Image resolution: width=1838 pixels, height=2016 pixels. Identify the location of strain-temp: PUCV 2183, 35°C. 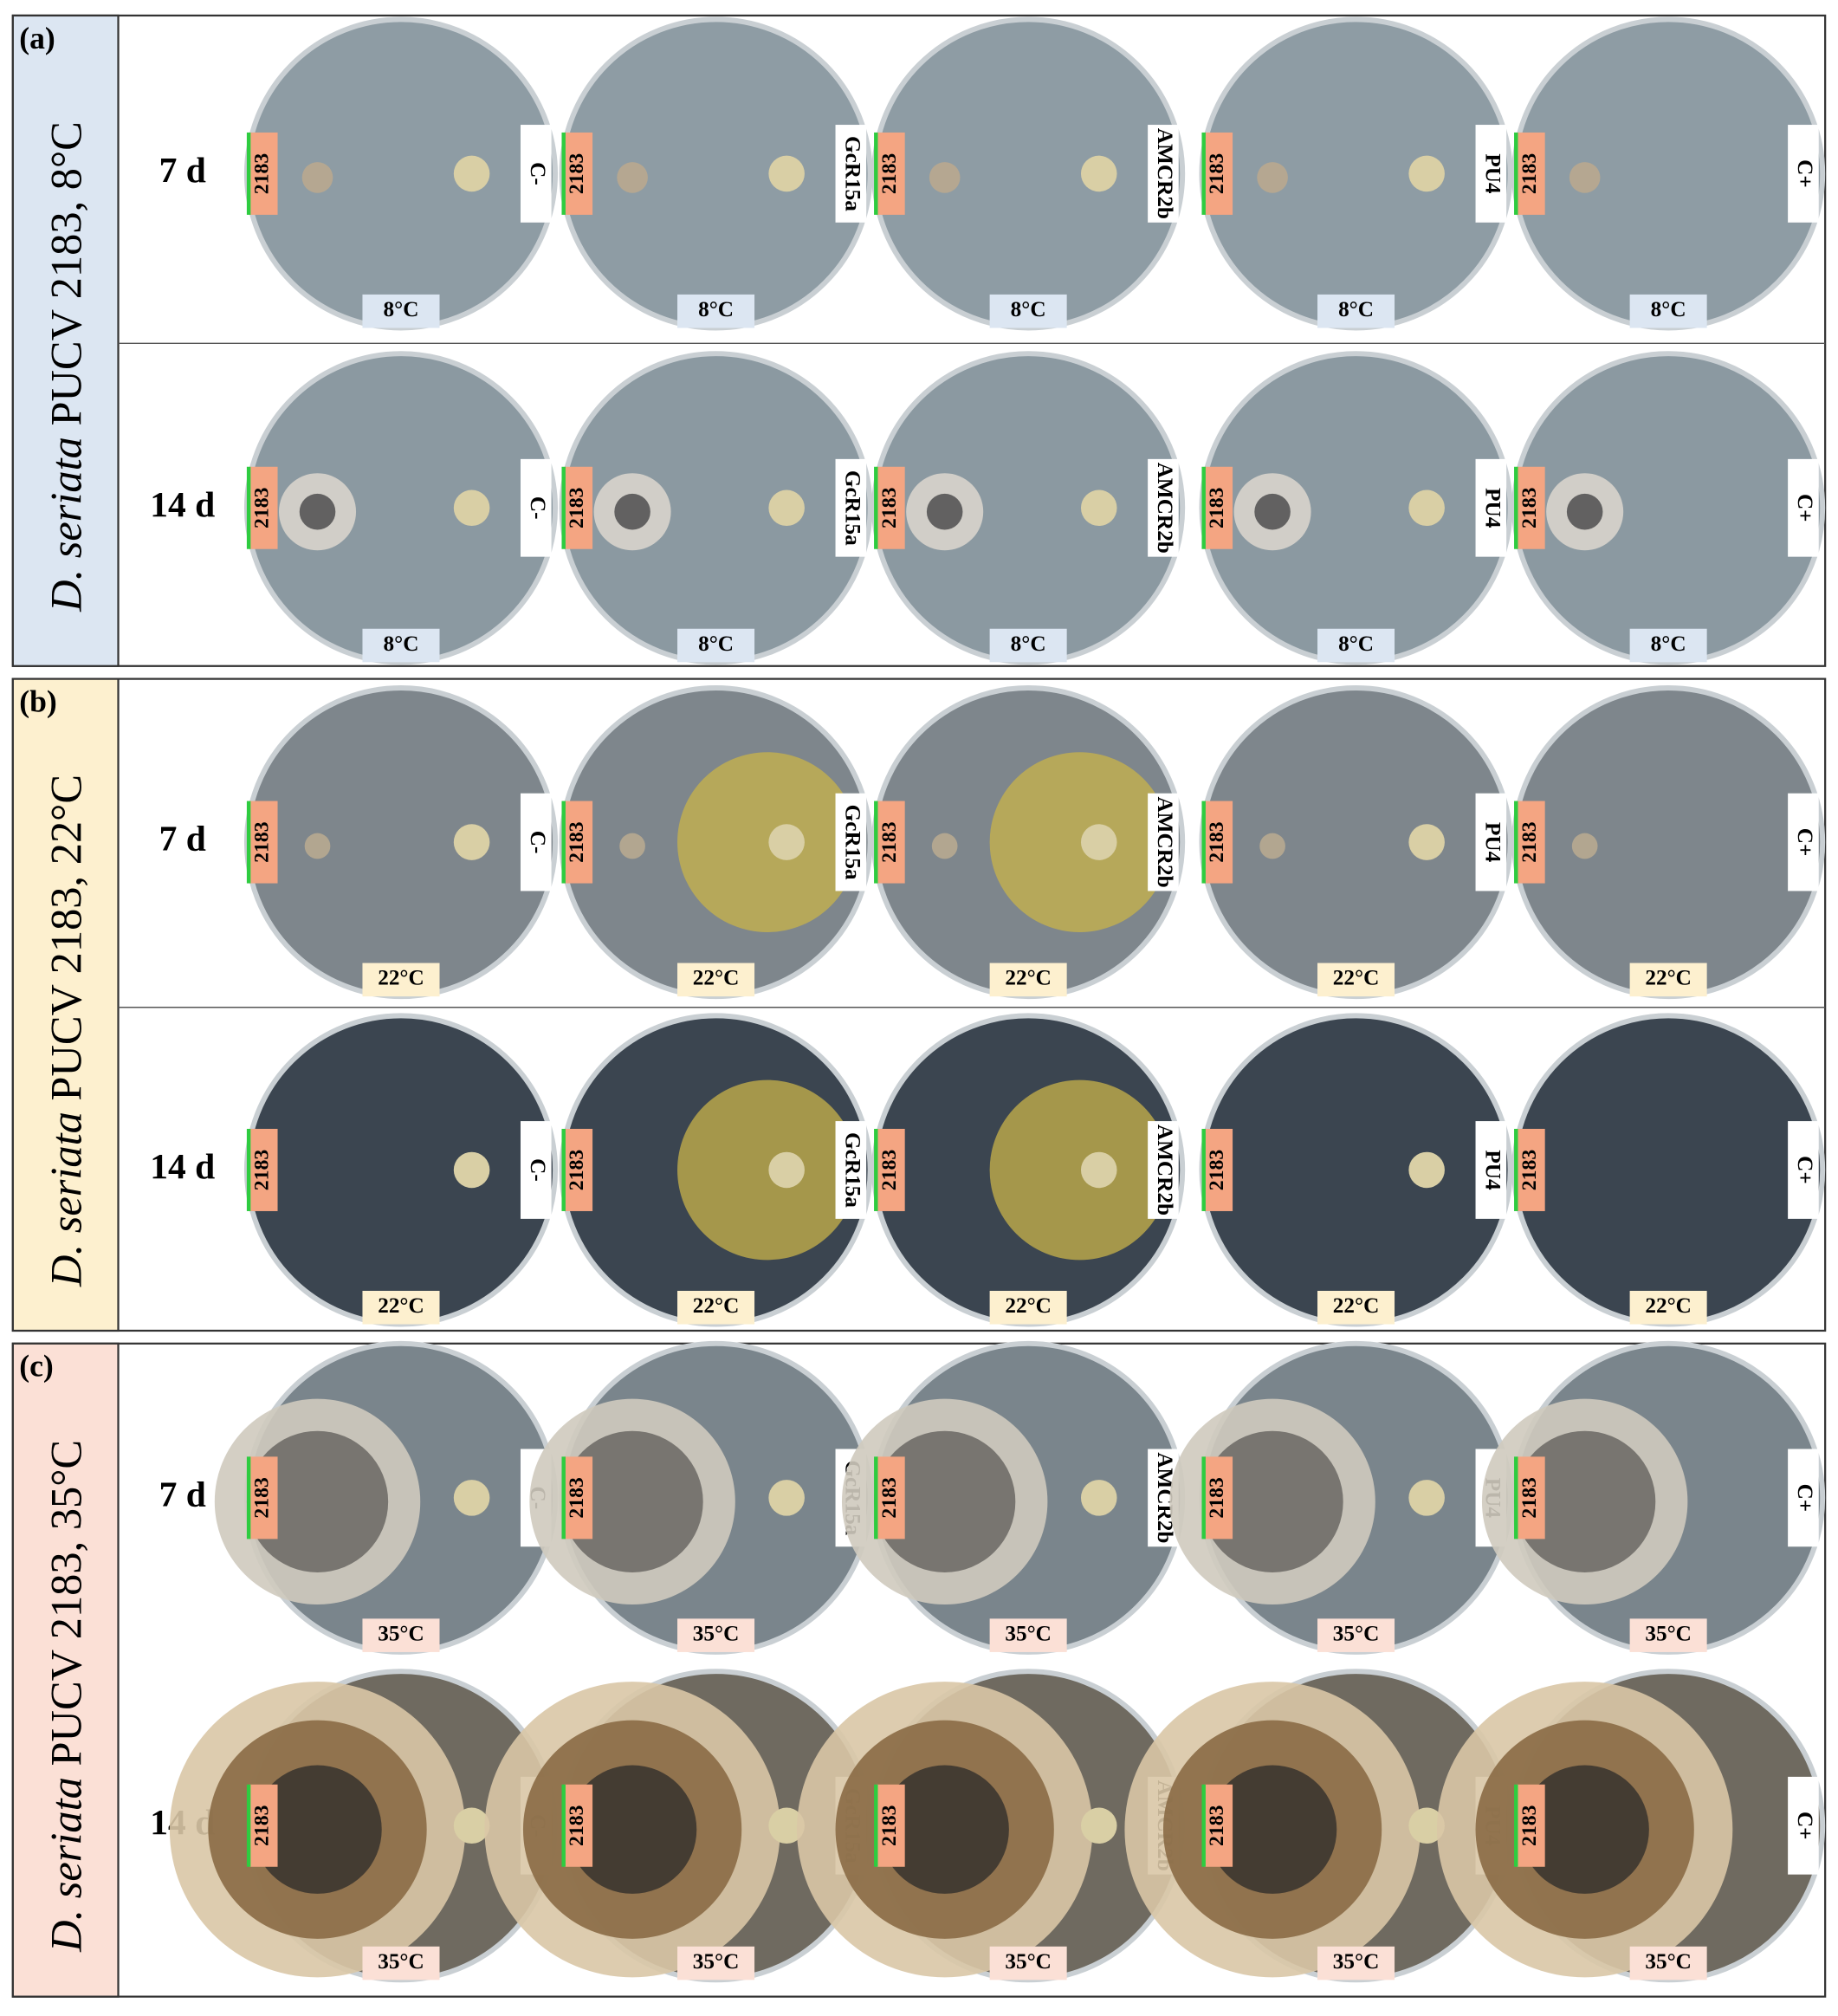
(66, 1608).